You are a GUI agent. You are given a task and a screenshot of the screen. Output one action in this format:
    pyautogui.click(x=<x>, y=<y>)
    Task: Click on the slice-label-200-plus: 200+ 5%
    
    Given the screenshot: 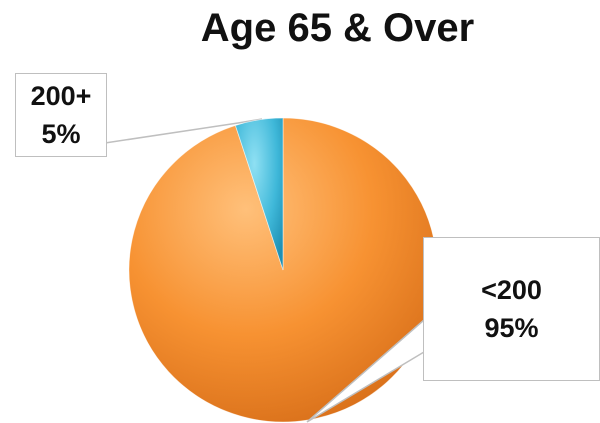 What is the action you would take?
    pyautogui.click(x=61, y=115)
    